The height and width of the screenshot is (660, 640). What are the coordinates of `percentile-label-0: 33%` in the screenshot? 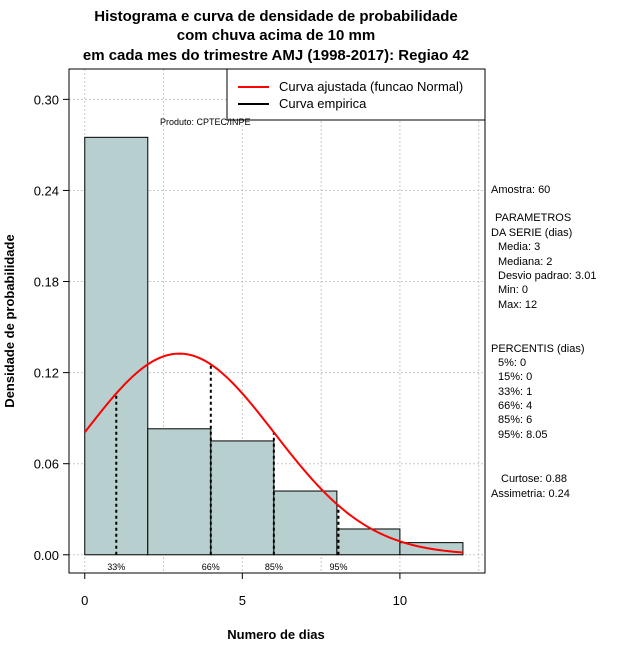 It's located at (116, 567).